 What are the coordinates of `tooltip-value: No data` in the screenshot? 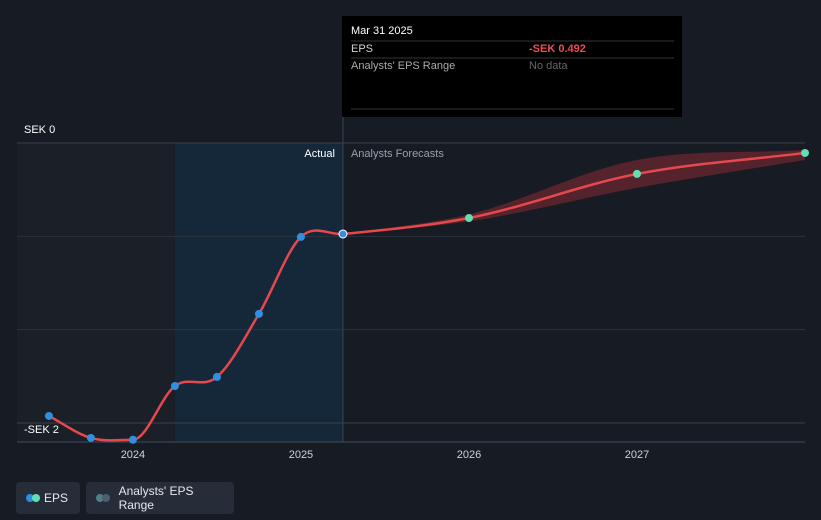 It's located at (548, 66).